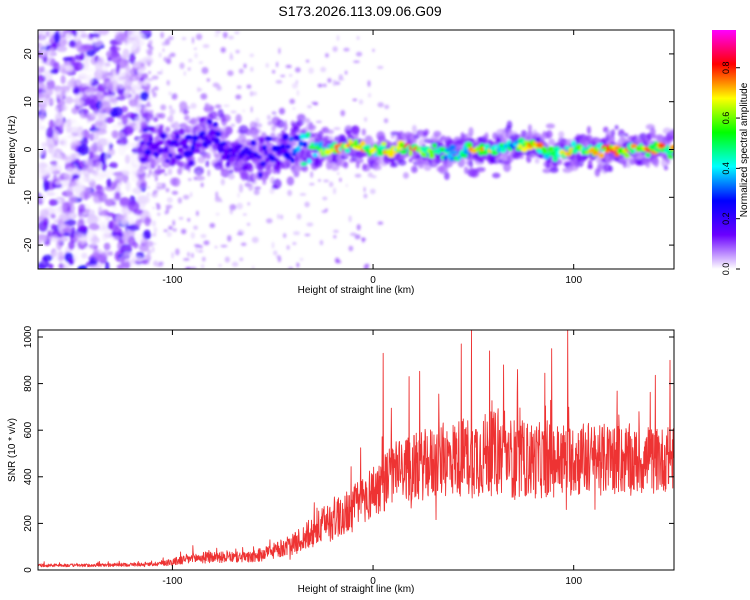 This screenshot has width=750, height=600. What do you see at coordinates (28, 244) in the screenshot?
I see `spectrogram-ytick-label: -20` at bounding box center [28, 244].